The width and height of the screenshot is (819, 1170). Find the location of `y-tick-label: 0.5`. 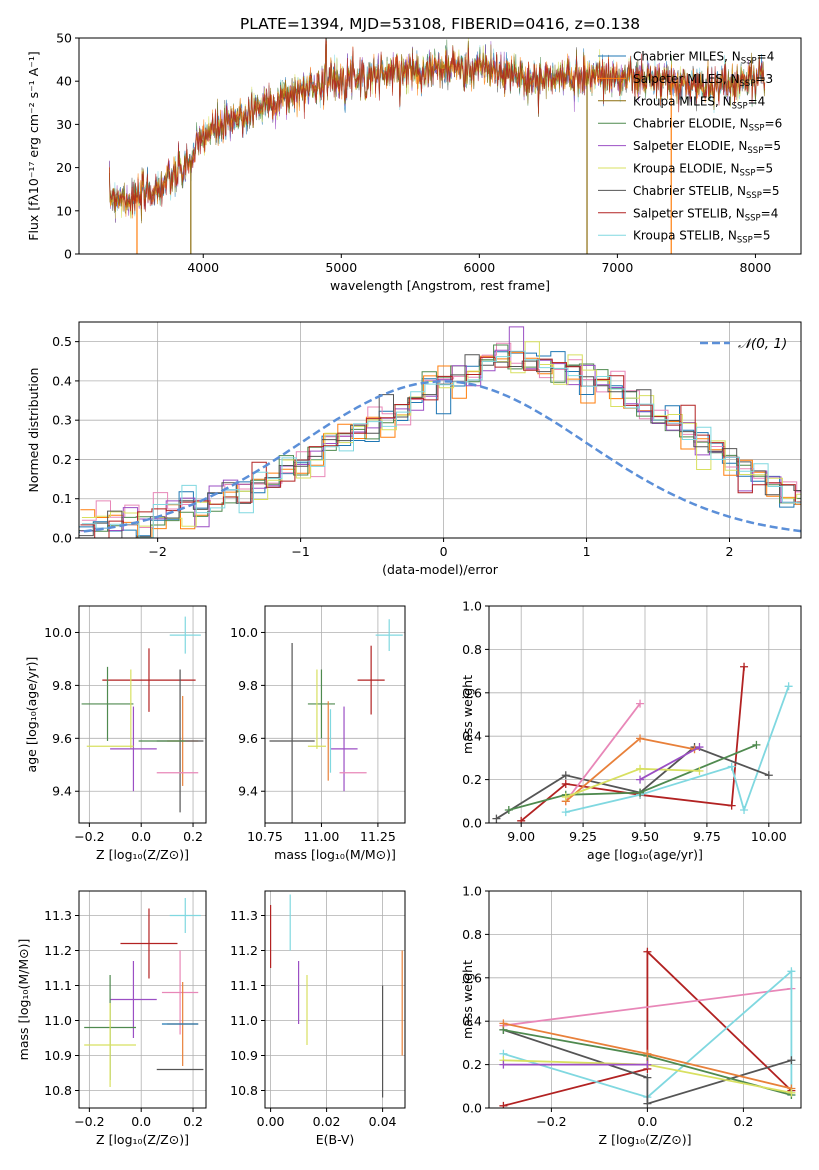

y-tick-label: 0.5 is located at coordinates (62, 341).